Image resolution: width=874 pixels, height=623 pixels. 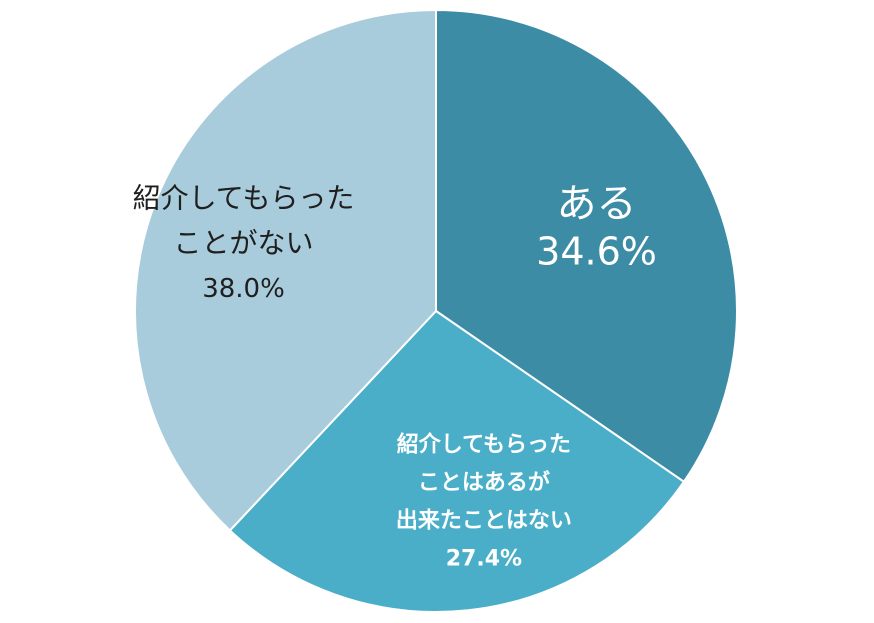 I want to click on slice-name-line: ある, so click(x=597, y=204).